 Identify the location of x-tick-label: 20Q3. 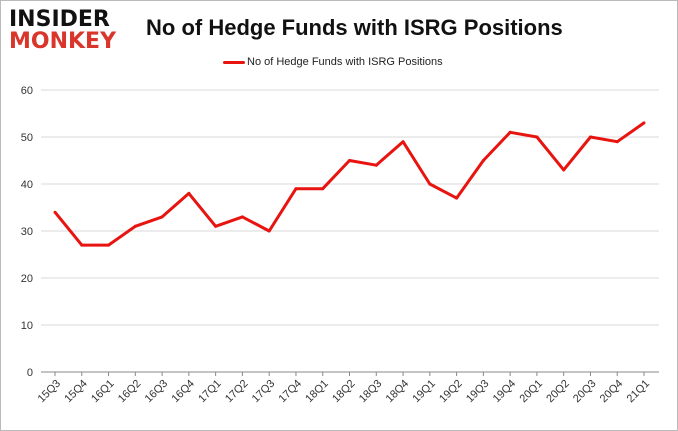
(585, 392).